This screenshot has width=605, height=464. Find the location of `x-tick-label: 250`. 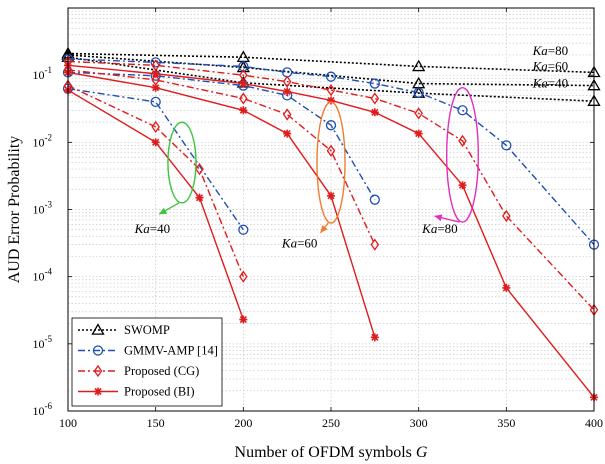

x-tick-label: 250 is located at coordinates (331, 423).